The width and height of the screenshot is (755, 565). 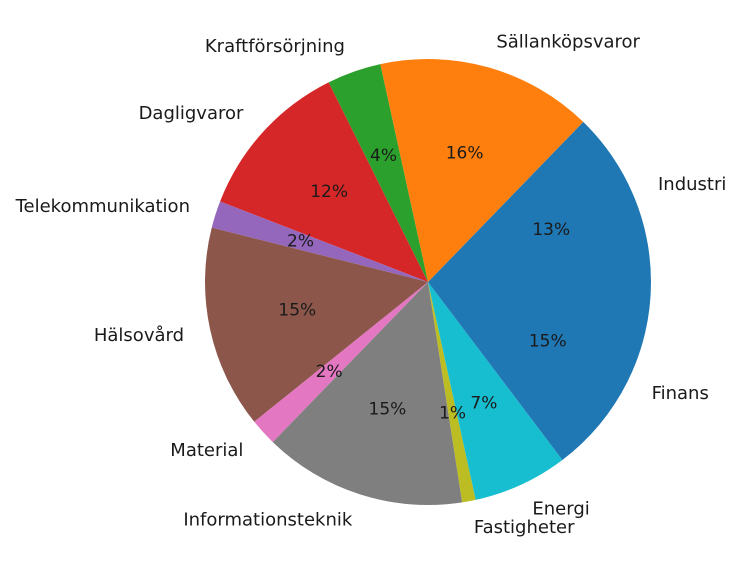 I want to click on category-label-informationsteknik: Informationsteknik, so click(x=268, y=520).